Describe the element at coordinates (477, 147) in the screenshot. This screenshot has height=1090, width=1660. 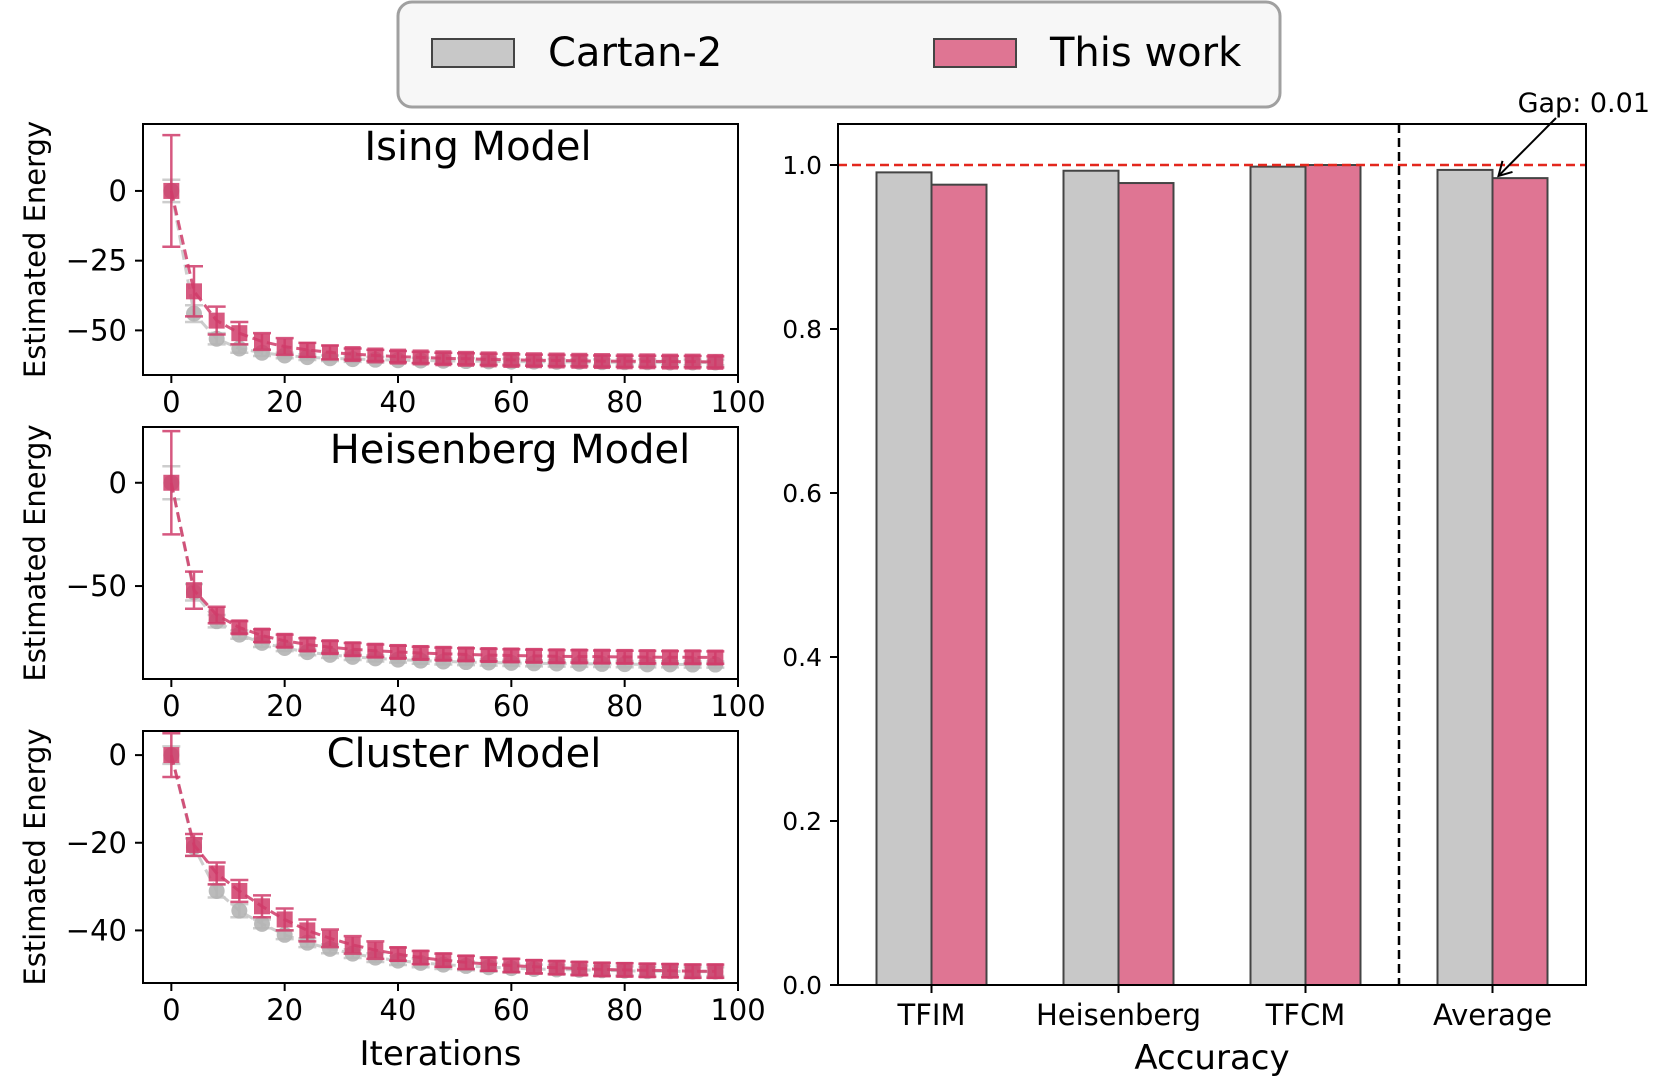
I see `panel-title: Ising Model` at that location.